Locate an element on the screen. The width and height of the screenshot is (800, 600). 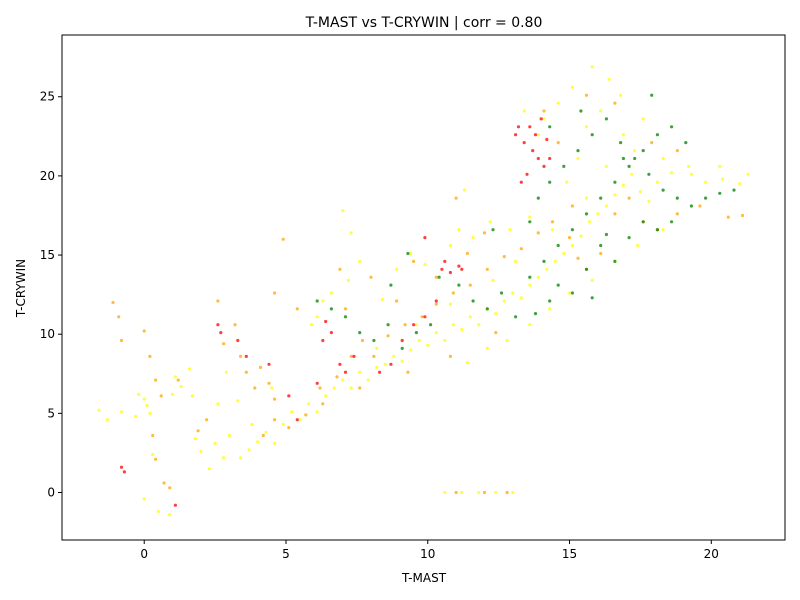
y-tick-label: 0 is located at coordinates (51, 493).